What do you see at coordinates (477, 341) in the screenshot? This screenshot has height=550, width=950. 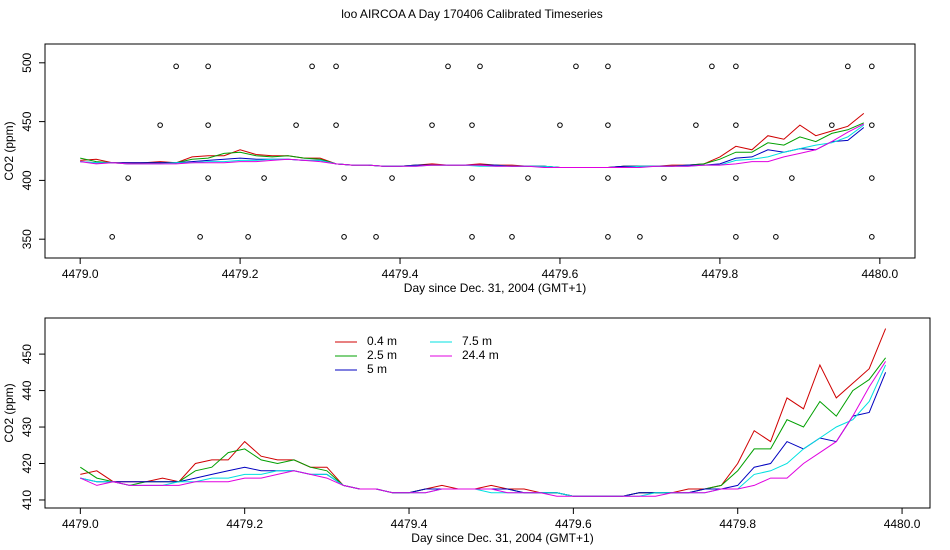 I see `legend-label: 7.5 m` at bounding box center [477, 341].